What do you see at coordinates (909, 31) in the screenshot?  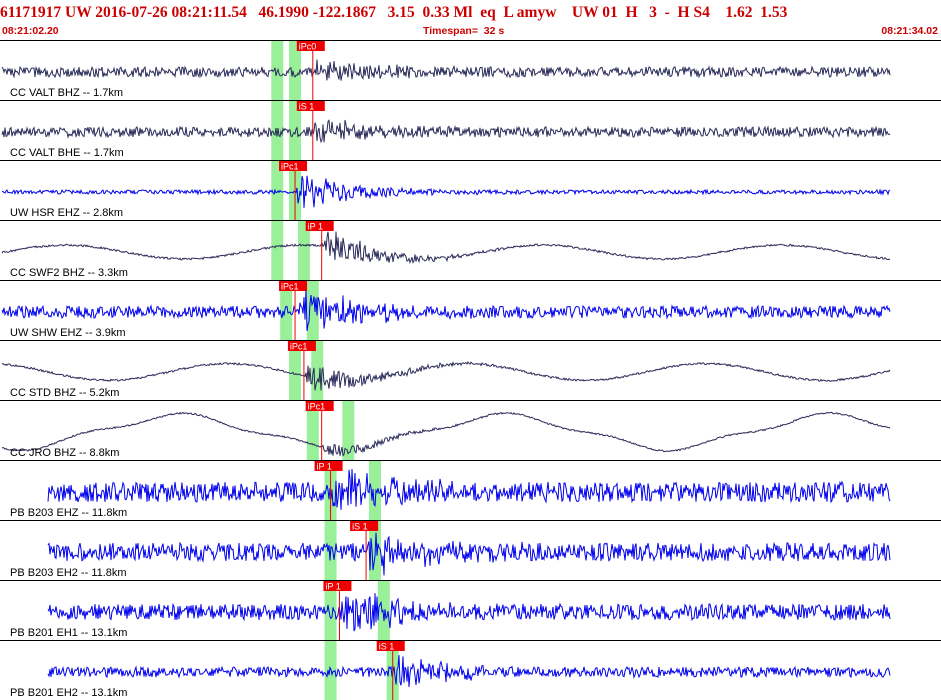 I see `end-time-label: 08:21:34.02` at bounding box center [909, 31].